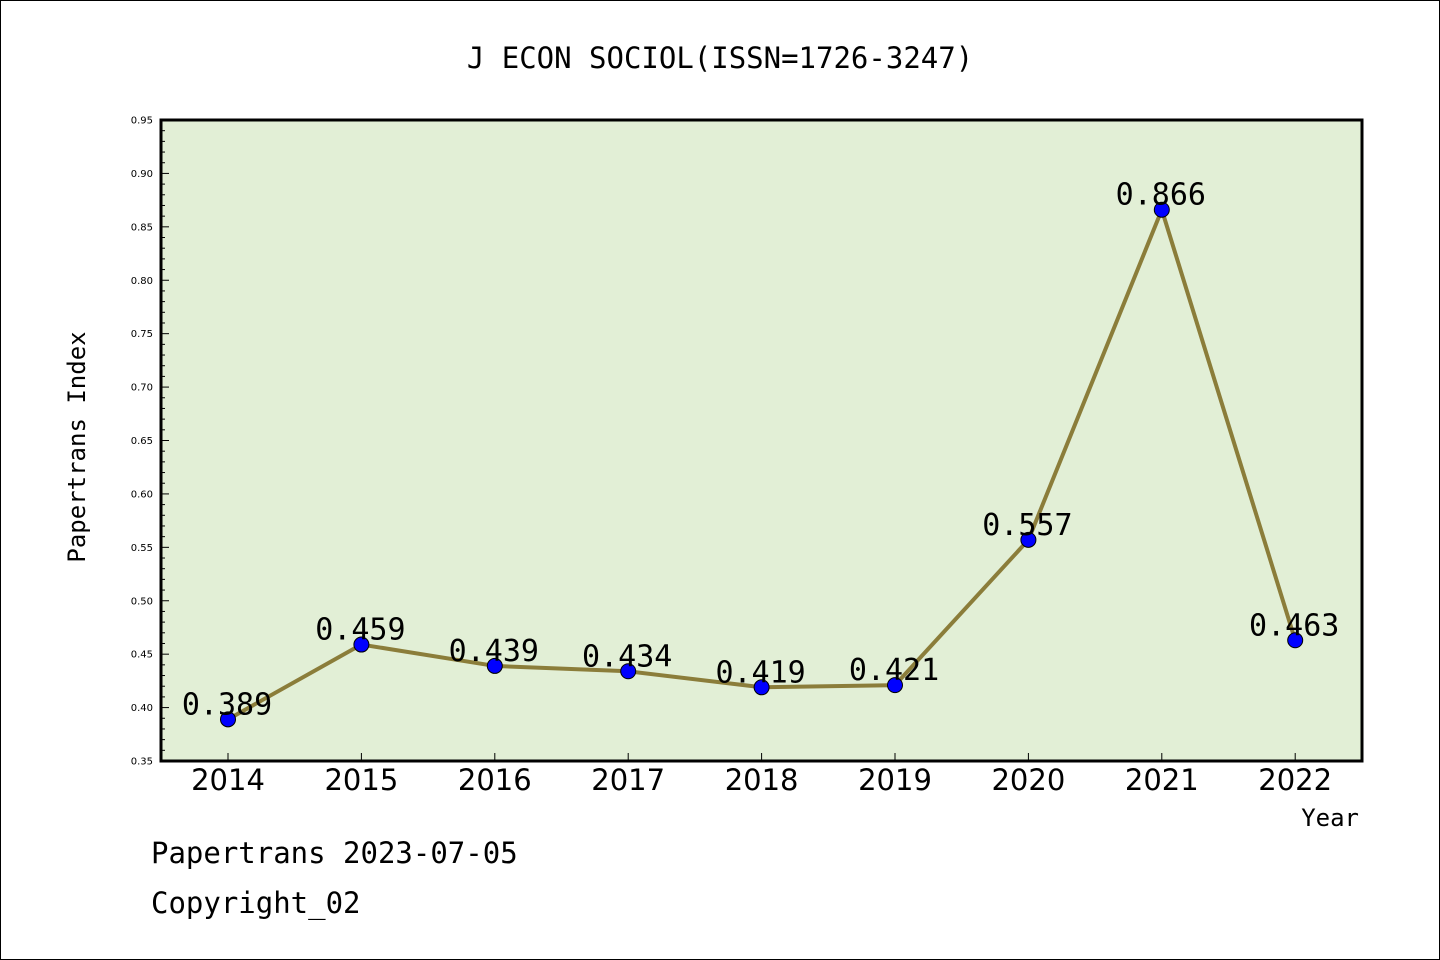  What do you see at coordinates (628, 780) in the screenshot?
I see `x-tick-label: 2017` at bounding box center [628, 780].